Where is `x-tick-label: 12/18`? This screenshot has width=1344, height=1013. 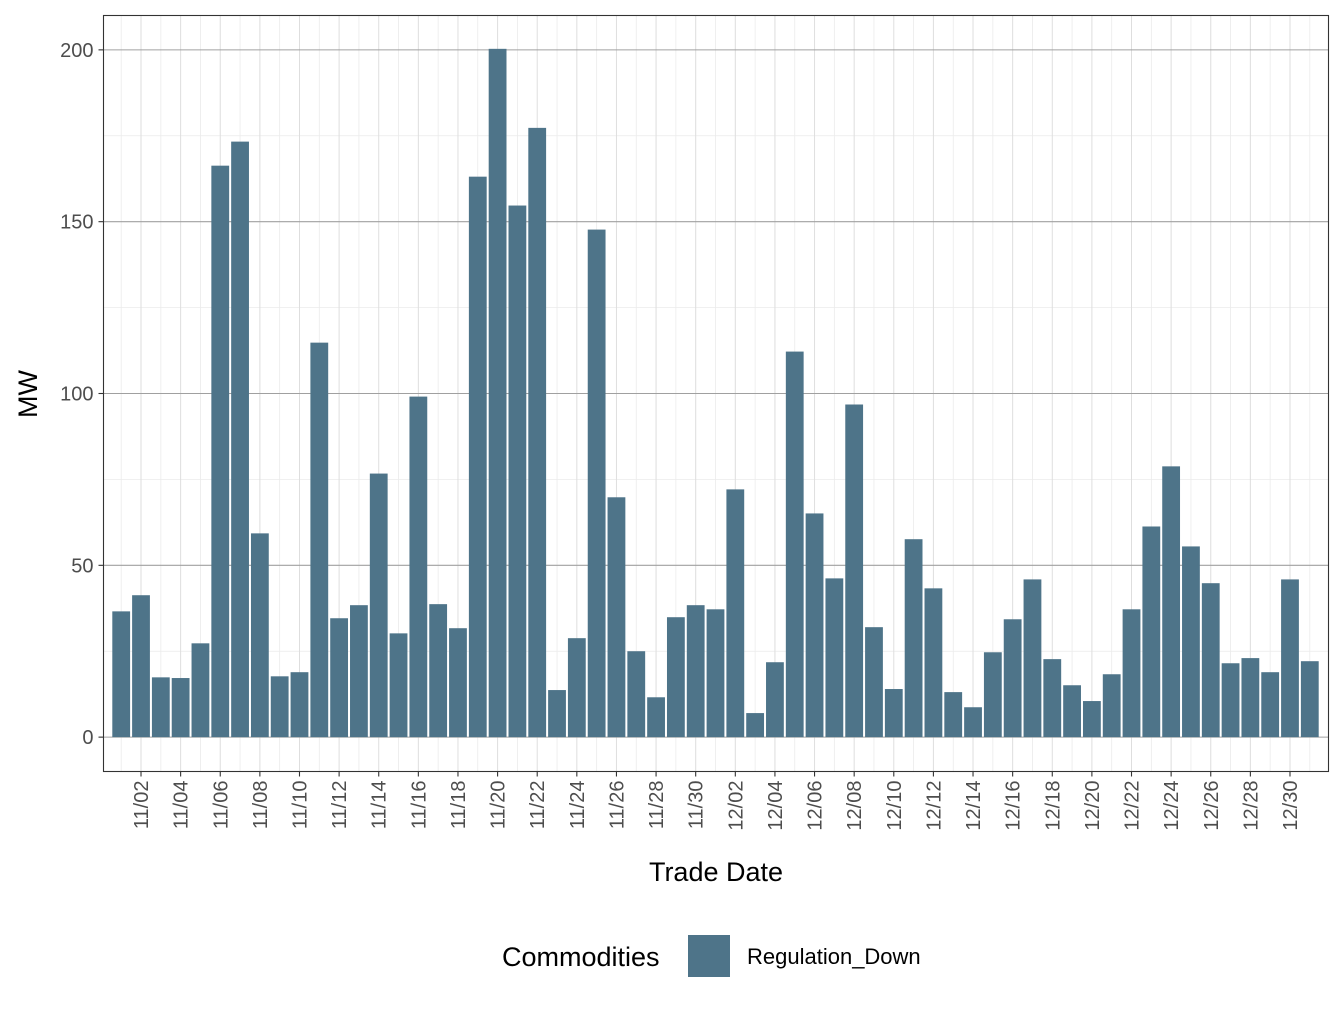
x-tick-label: 12/18 is located at coordinates (1053, 806).